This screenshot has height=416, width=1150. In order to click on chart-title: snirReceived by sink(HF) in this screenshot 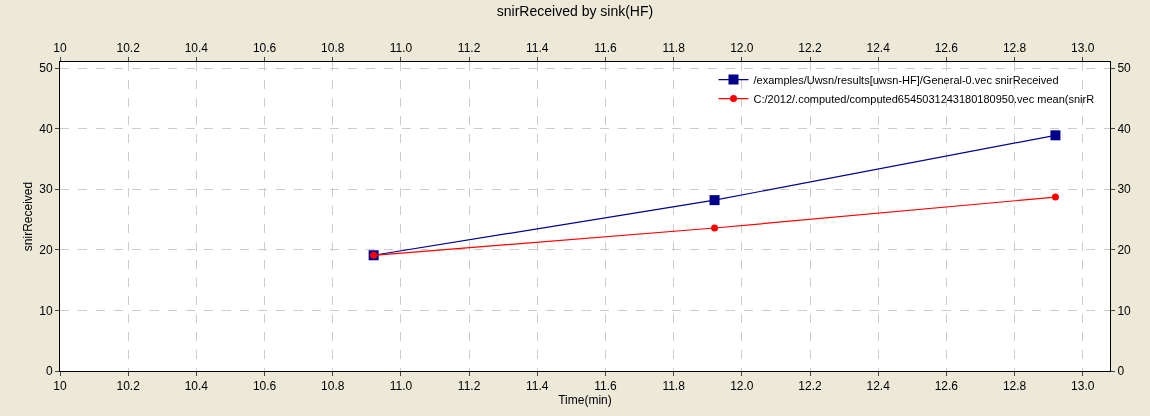, I will do `click(575, 11)`.